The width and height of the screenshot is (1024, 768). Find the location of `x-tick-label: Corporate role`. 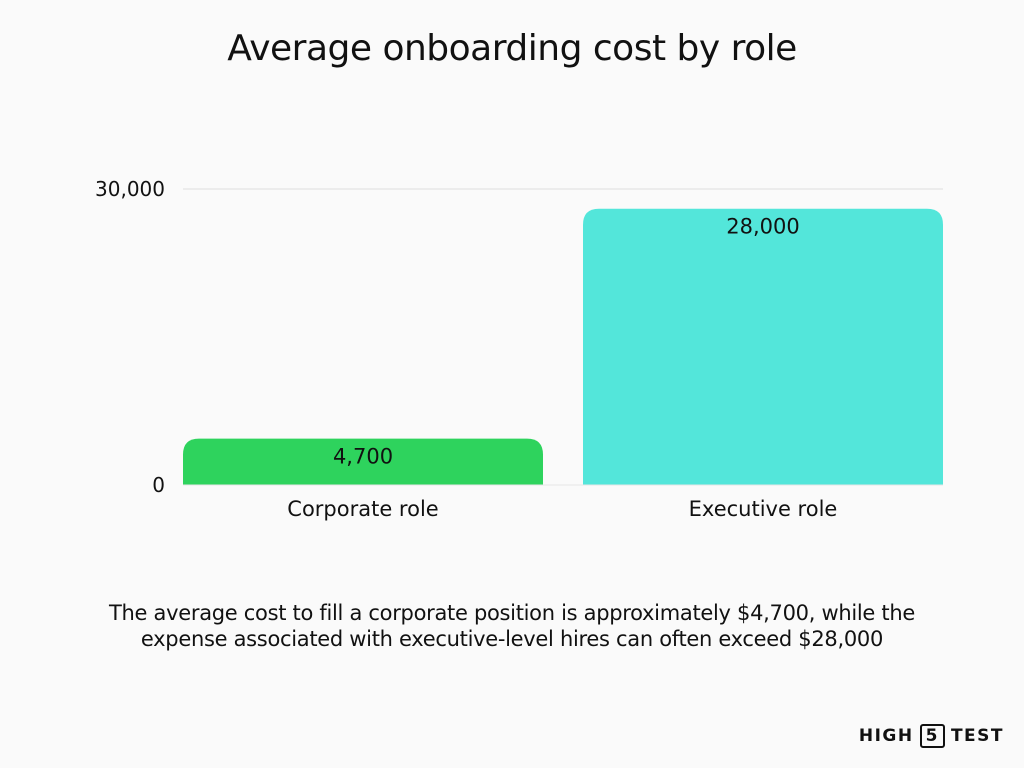

x-tick-label: Corporate role is located at coordinates (362, 509).